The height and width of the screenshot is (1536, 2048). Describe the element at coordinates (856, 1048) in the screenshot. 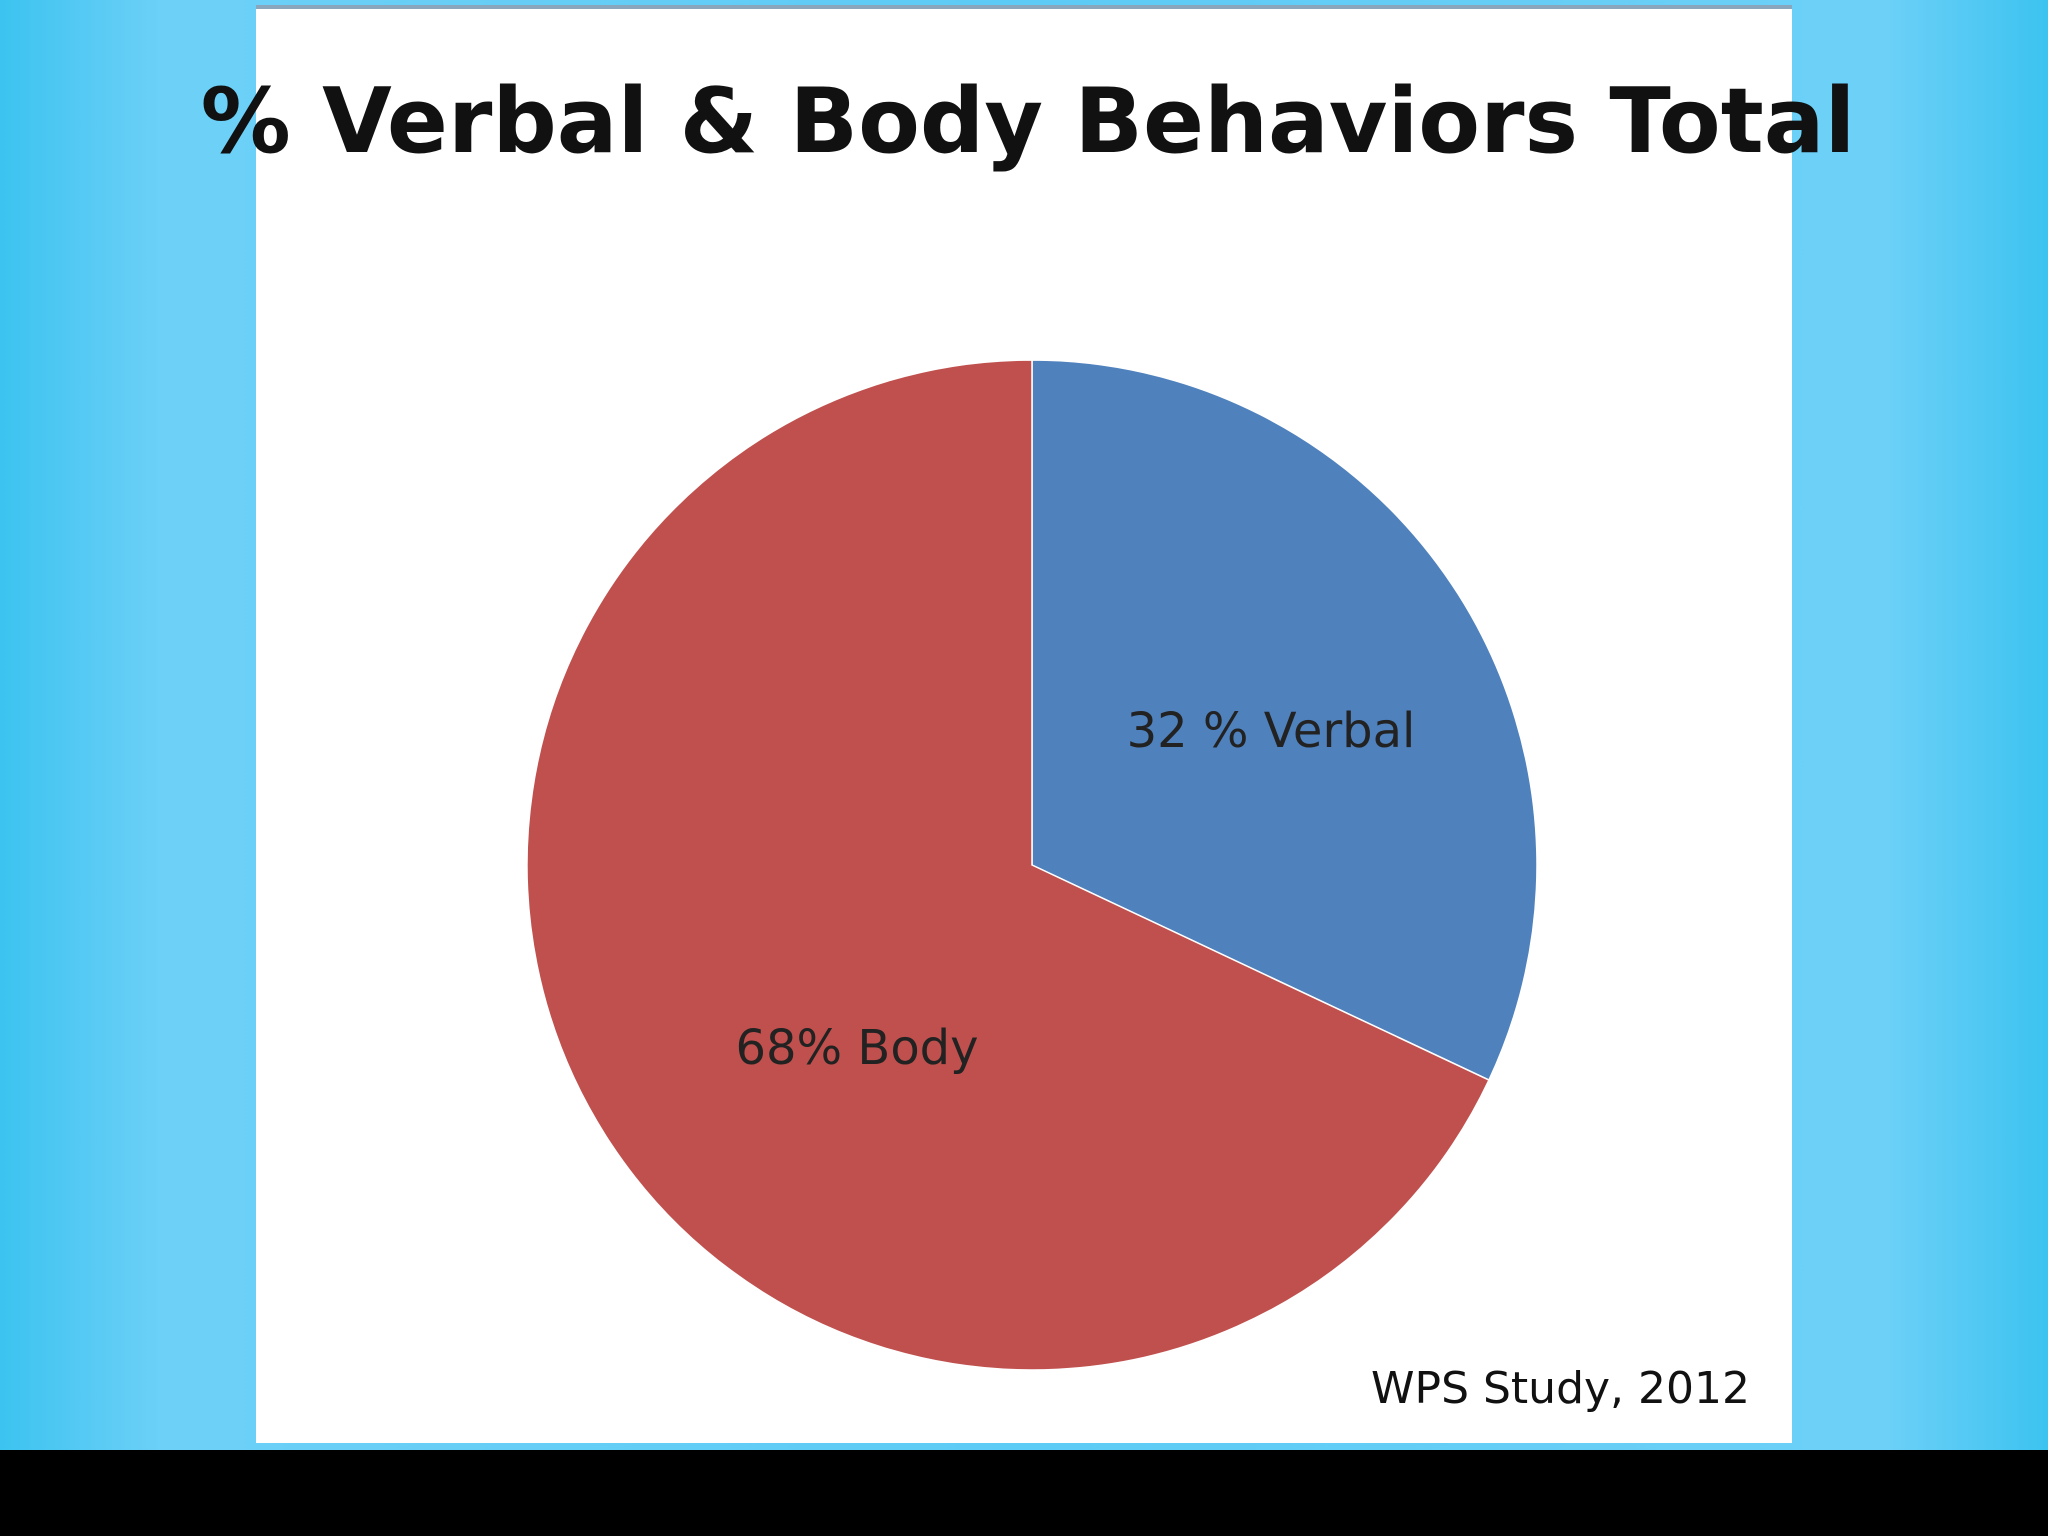

I see `slice-label: 68% Body` at that location.